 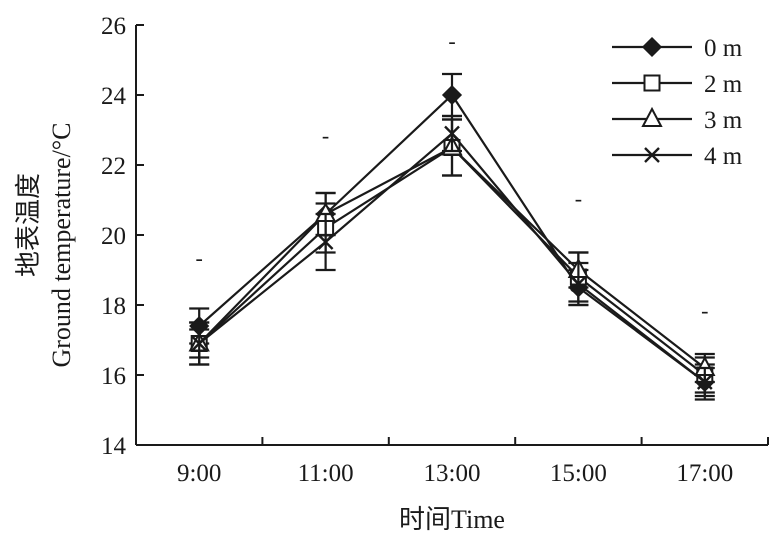 What do you see at coordinates (113, 376) in the screenshot?
I see `y-tick-label: 16` at bounding box center [113, 376].